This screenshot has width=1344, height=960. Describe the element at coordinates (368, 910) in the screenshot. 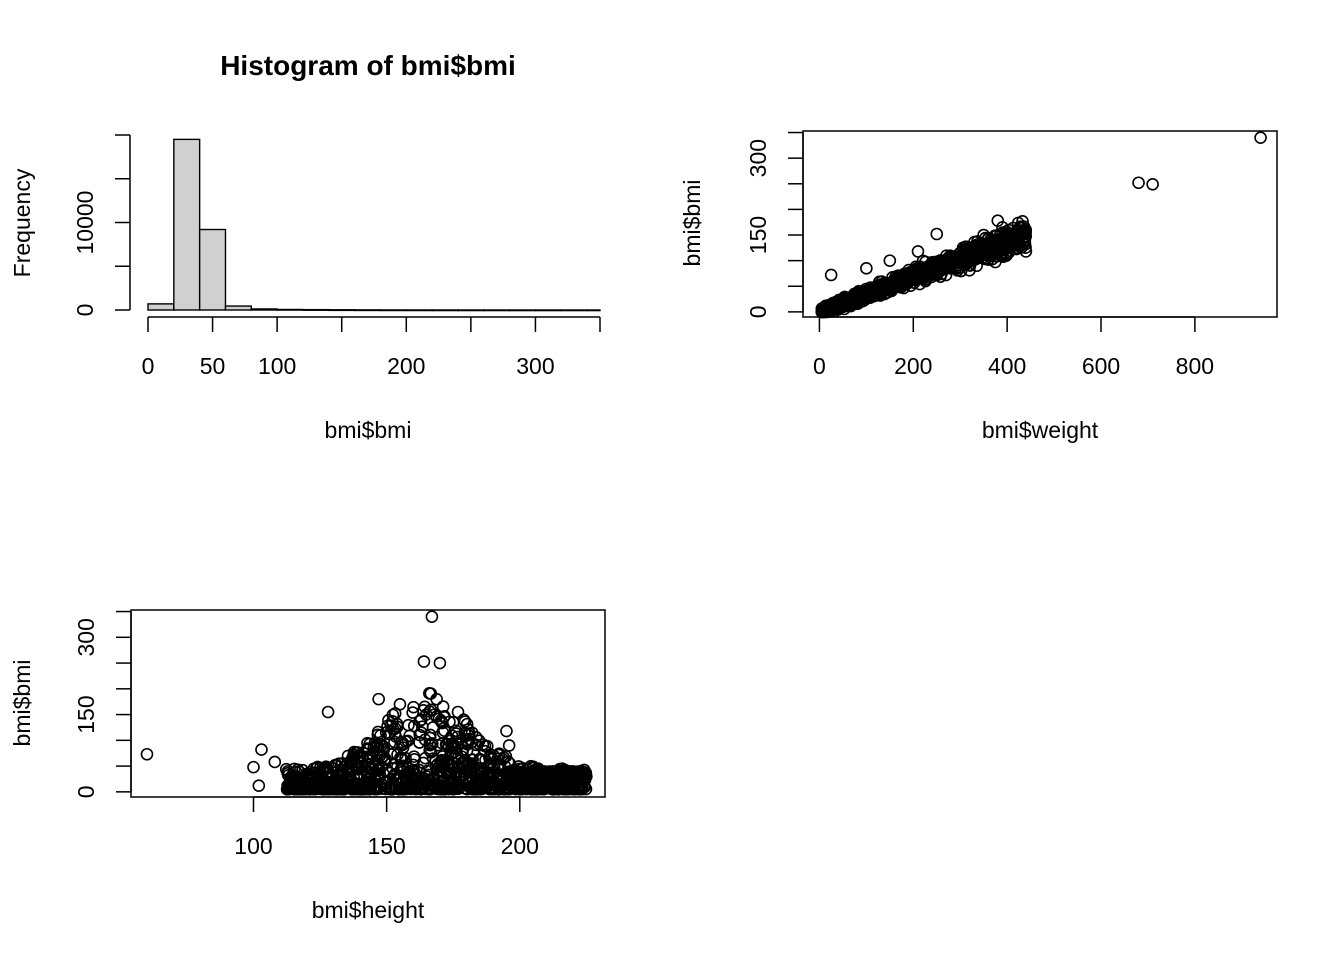

I see `height-x-label: bmi$height` at that location.